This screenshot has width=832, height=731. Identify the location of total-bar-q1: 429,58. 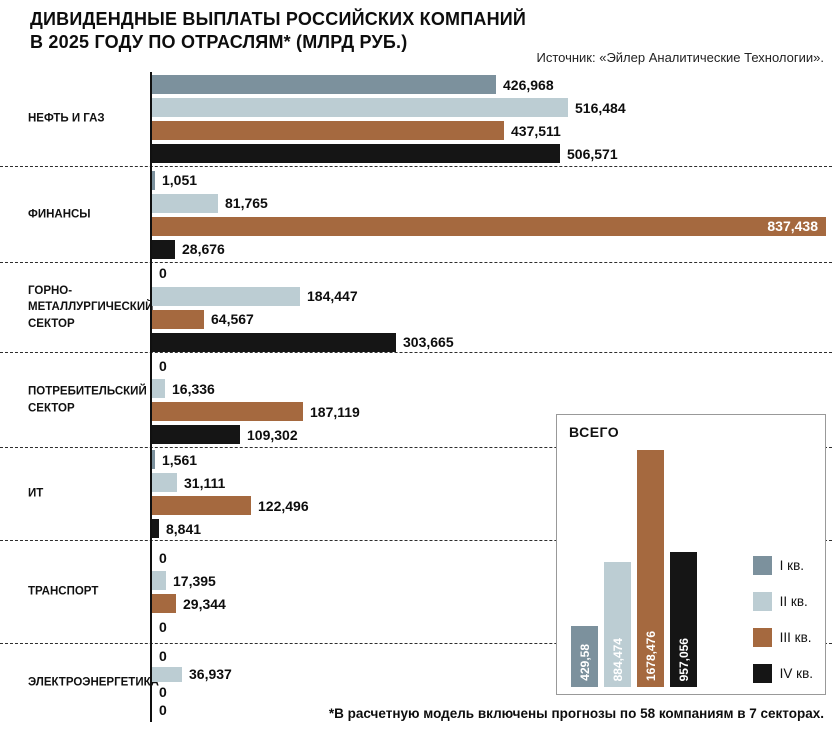
(584, 656).